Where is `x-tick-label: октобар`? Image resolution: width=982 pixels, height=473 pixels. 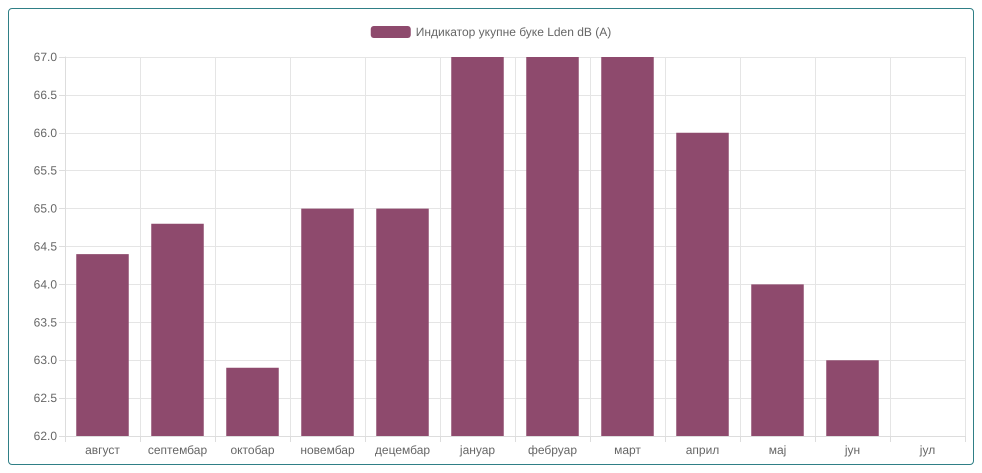 x-tick-label: октобар is located at coordinates (252, 450).